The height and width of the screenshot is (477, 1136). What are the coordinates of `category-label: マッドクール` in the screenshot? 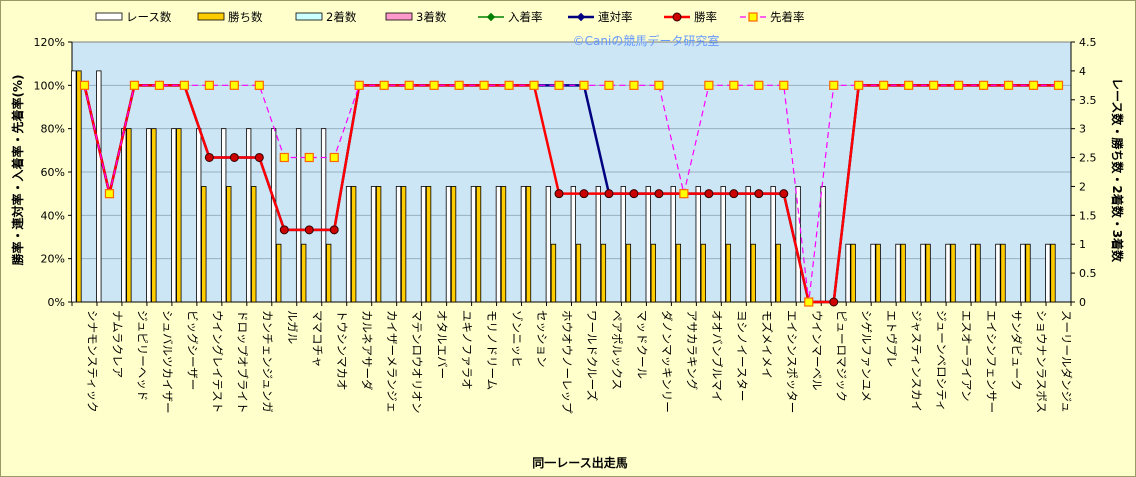 It's located at (642, 344).